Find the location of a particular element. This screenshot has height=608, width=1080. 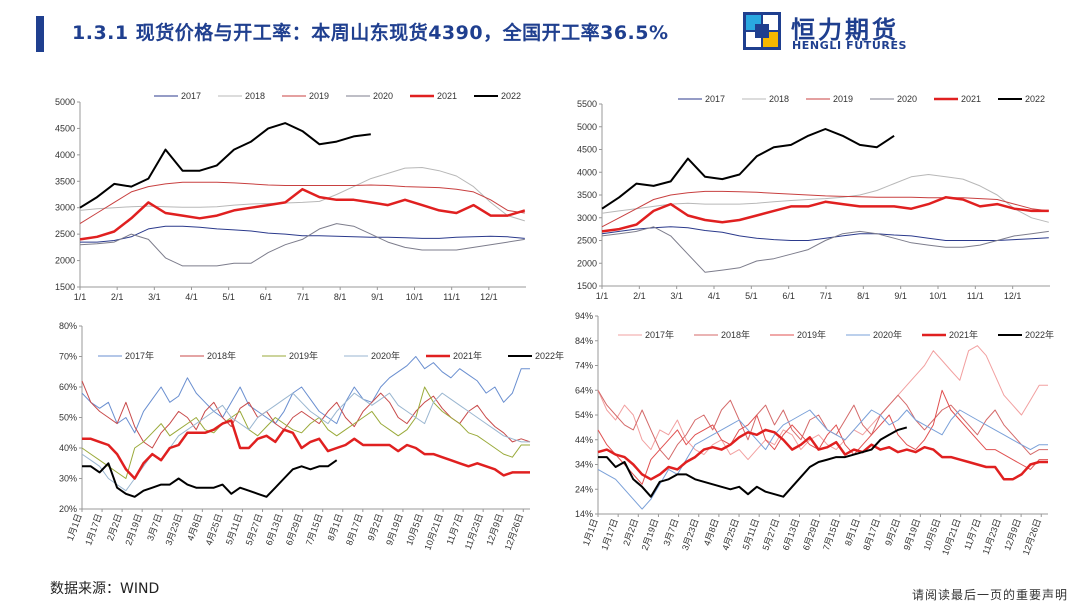

series-line-2022 is located at coordinates (225, 165).